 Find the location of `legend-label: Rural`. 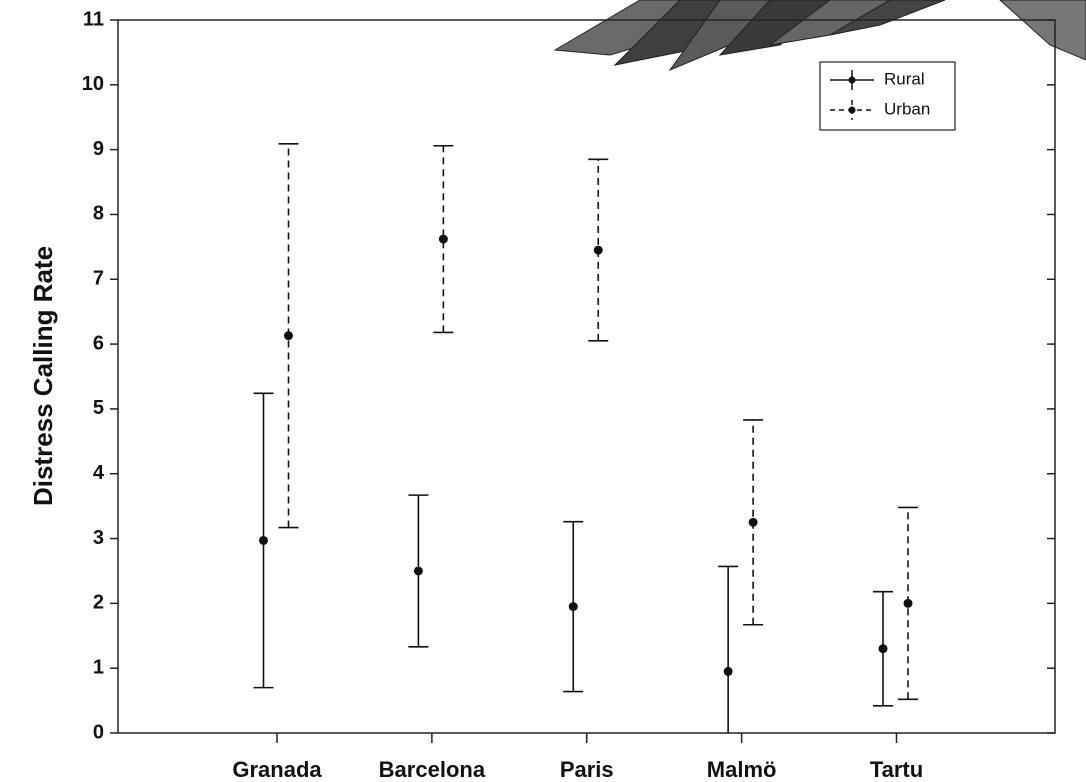

legend-label: Rural is located at coordinates (904, 78).